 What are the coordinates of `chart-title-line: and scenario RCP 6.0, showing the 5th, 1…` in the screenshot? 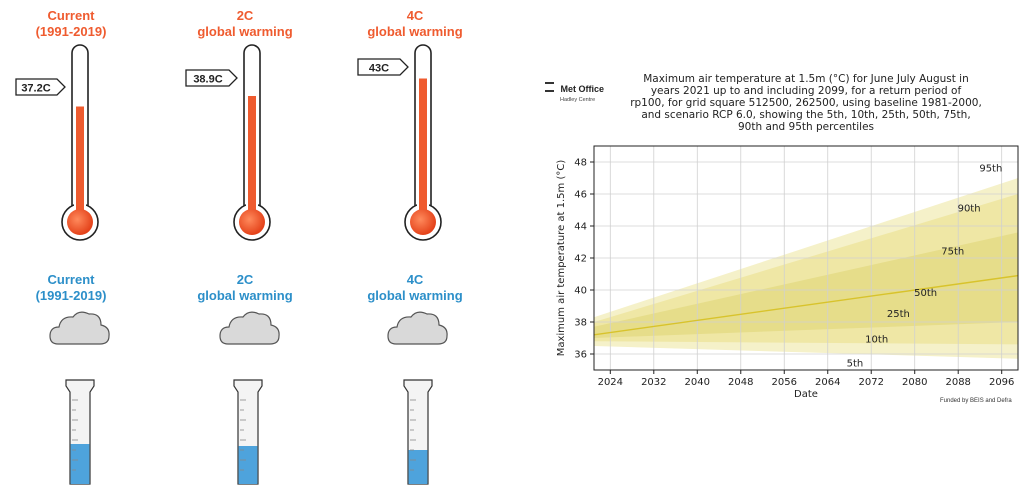 It's located at (805, 115).